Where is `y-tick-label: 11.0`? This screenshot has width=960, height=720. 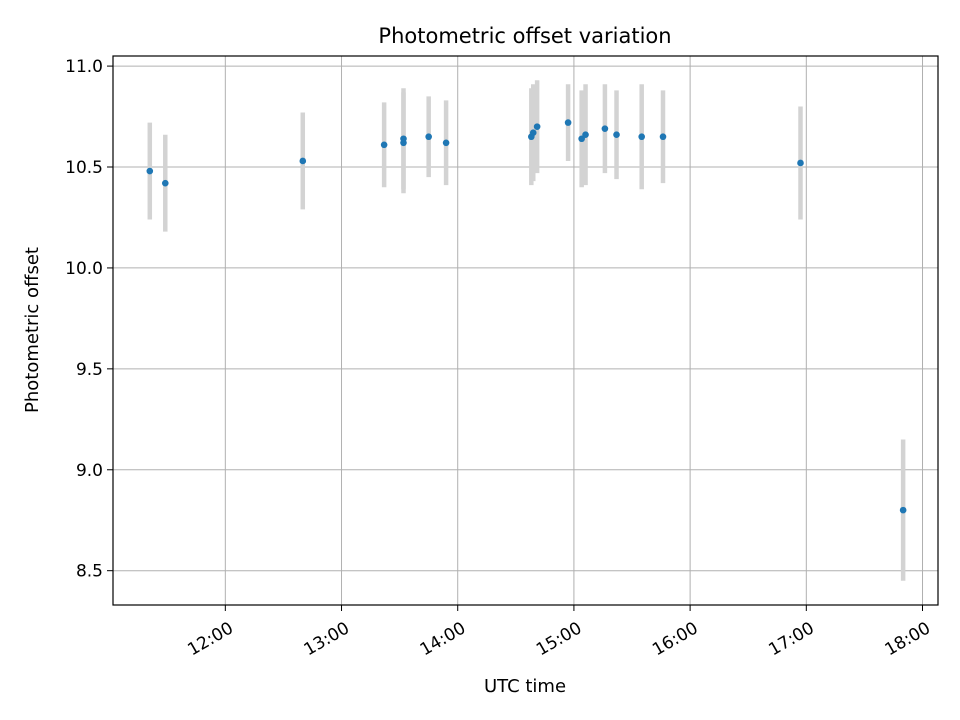
y-tick-label: 11.0 is located at coordinates (84, 67).